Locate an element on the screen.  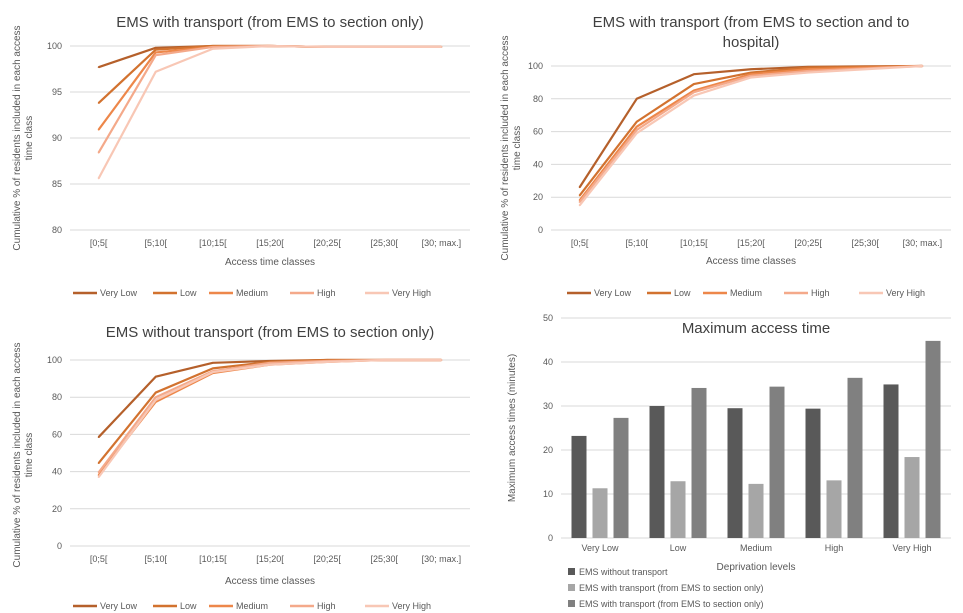
y-tick-label: 95 is located at coordinates (57, 92).